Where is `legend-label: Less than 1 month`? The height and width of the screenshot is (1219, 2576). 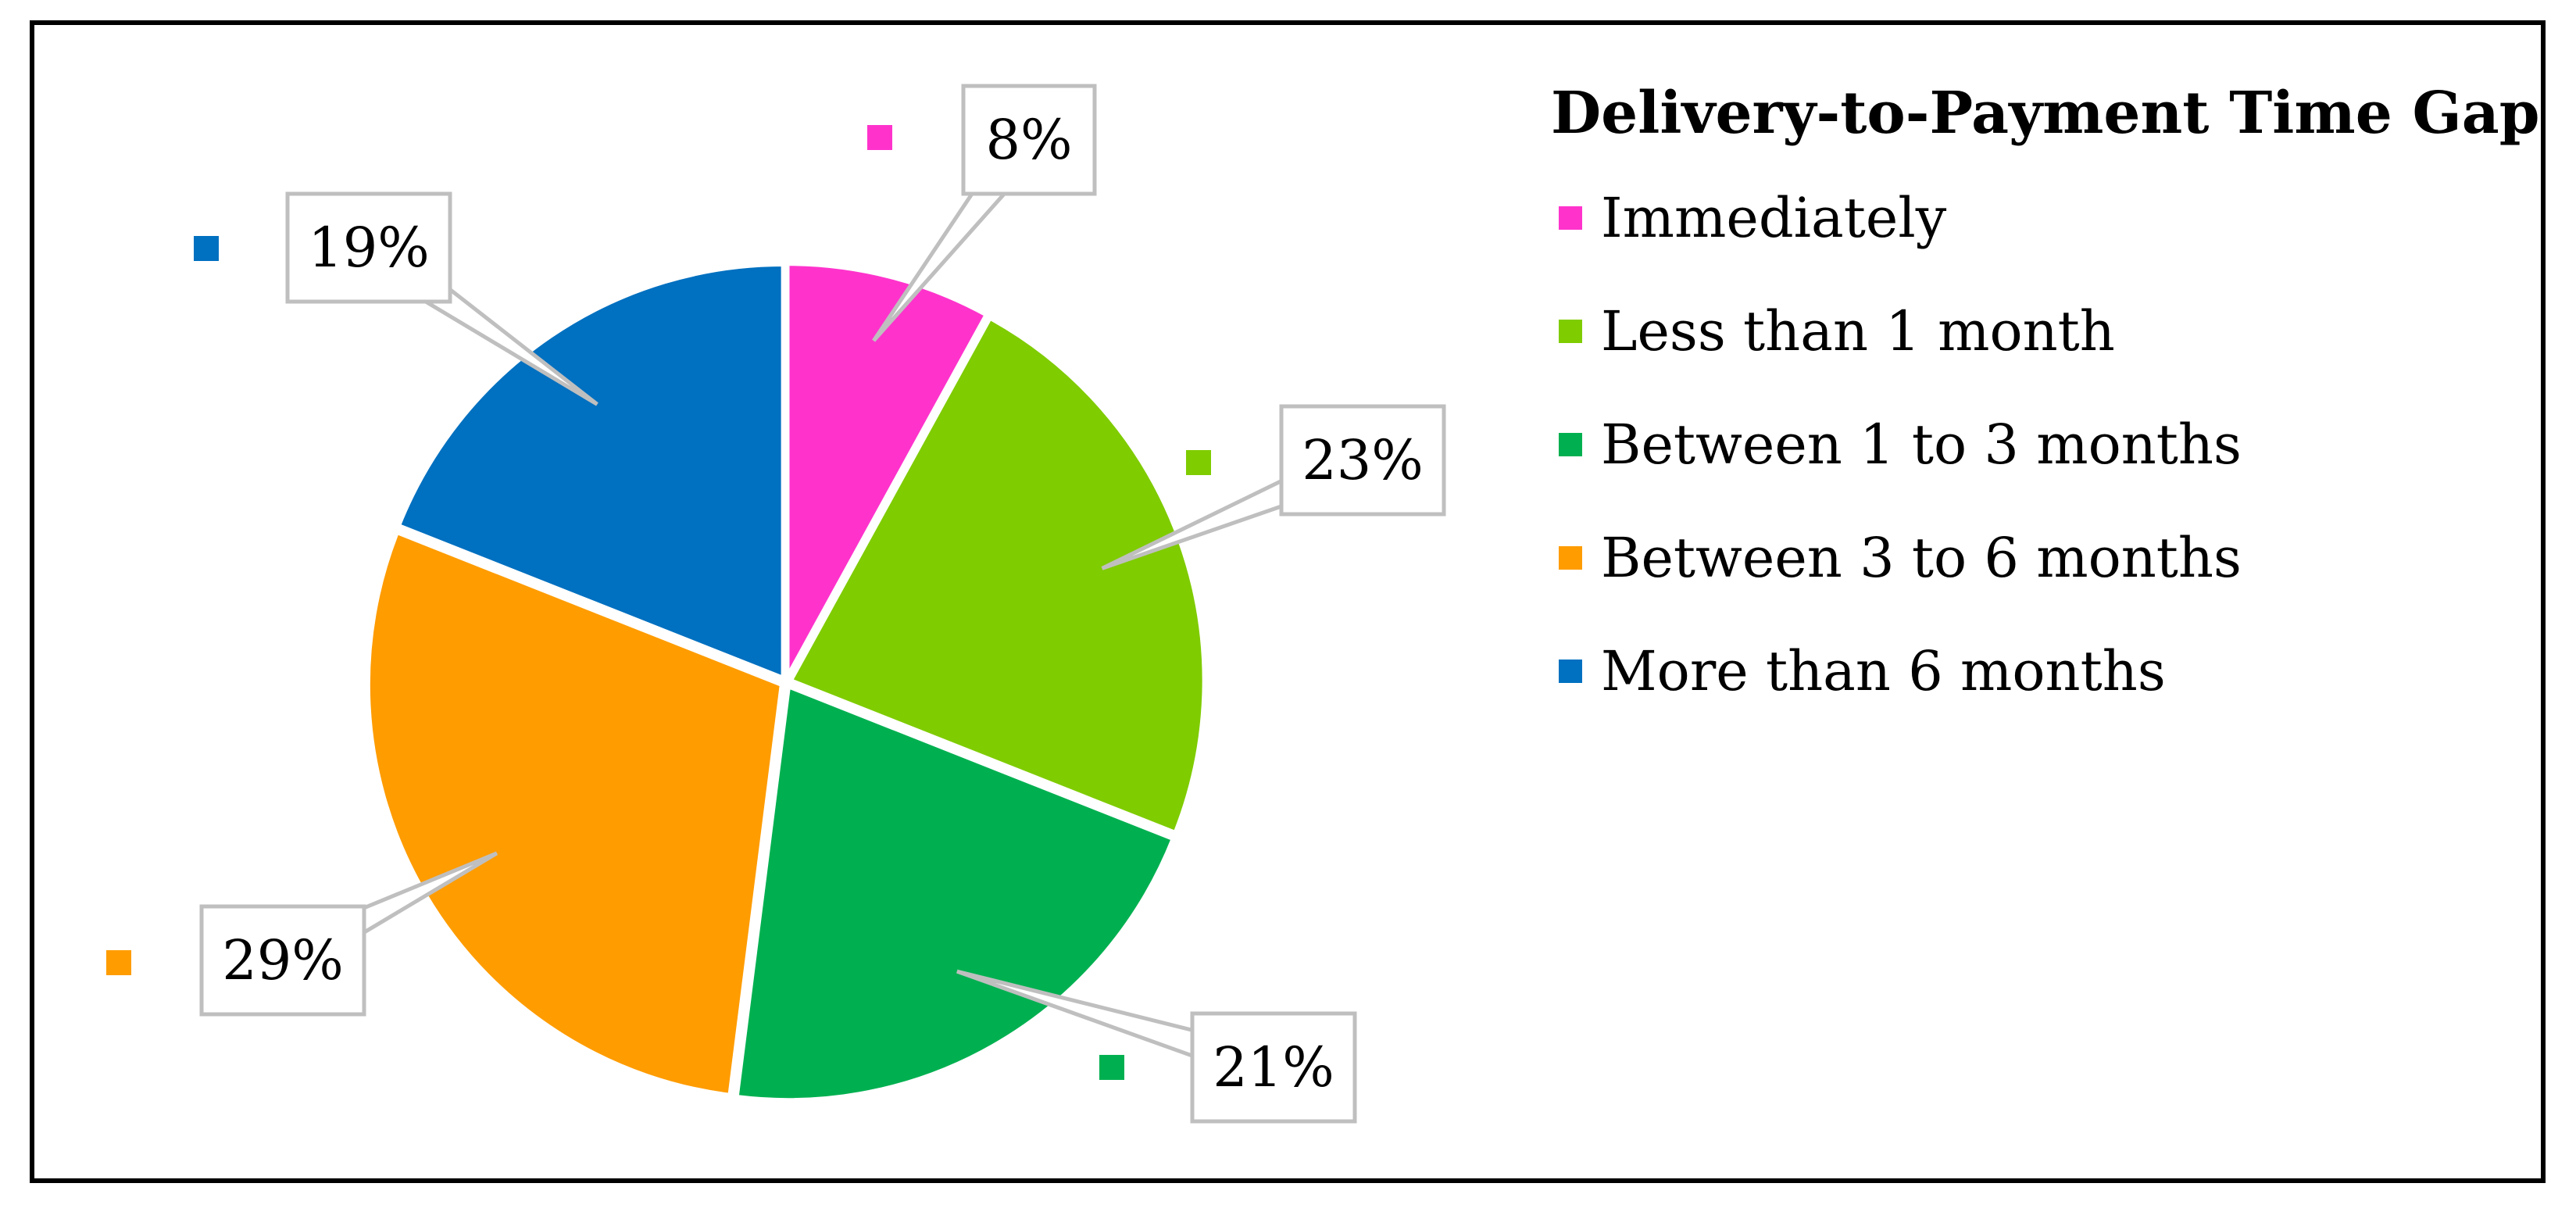 legend-label: Less than 1 month is located at coordinates (1858, 330).